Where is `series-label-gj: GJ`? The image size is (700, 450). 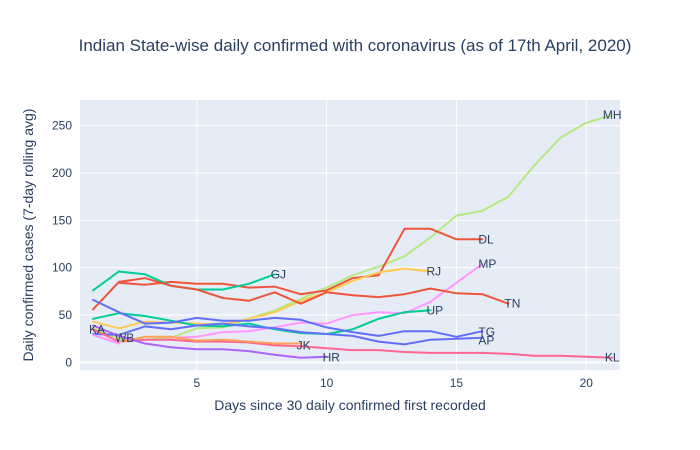
series-label-gj: GJ is located at coordinates (278, 274).